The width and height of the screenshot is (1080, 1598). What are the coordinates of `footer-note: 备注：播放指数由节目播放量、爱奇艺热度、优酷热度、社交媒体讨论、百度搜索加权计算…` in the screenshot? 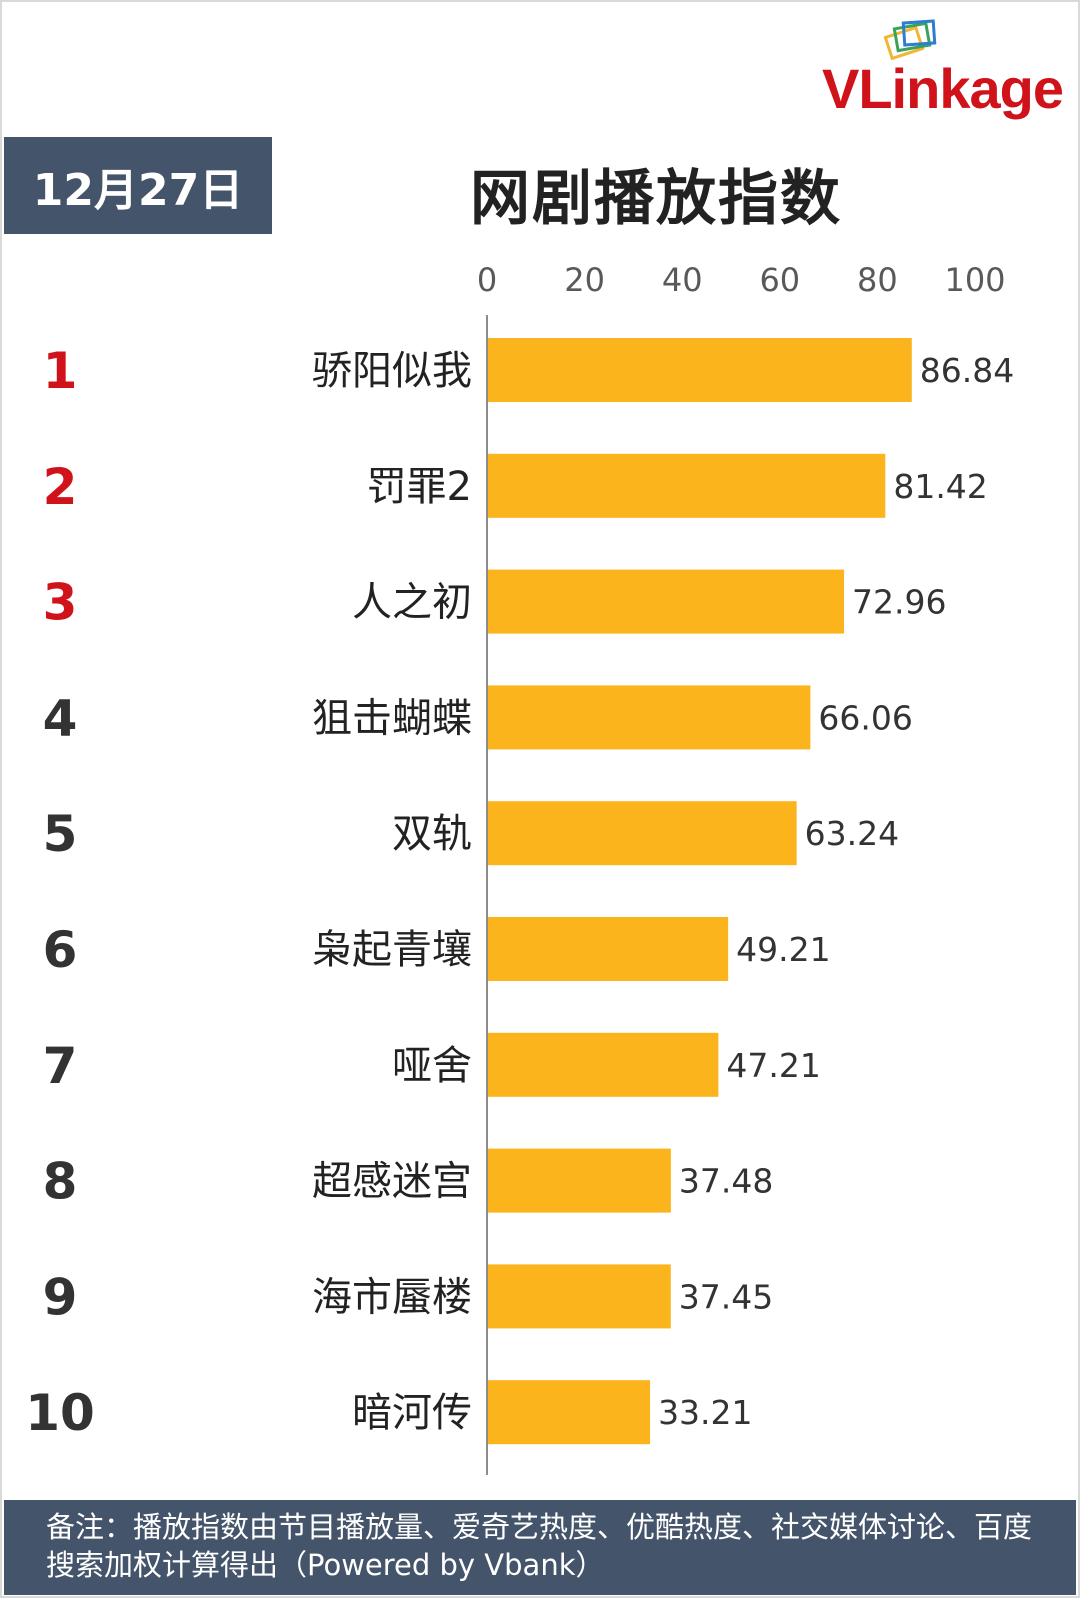 It's located at (540, 1547).